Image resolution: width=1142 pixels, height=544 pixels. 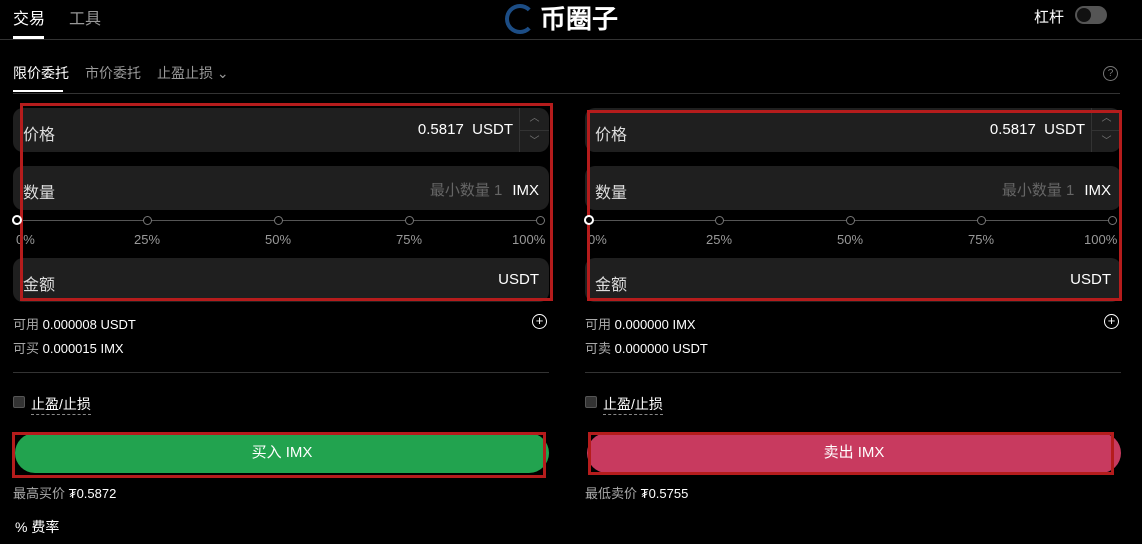 What do you see at coordinates (68, 348) in the screenshot?
I see `max-tradeable: 可买 0.000015 IMX` at bounding box center [68, 348].